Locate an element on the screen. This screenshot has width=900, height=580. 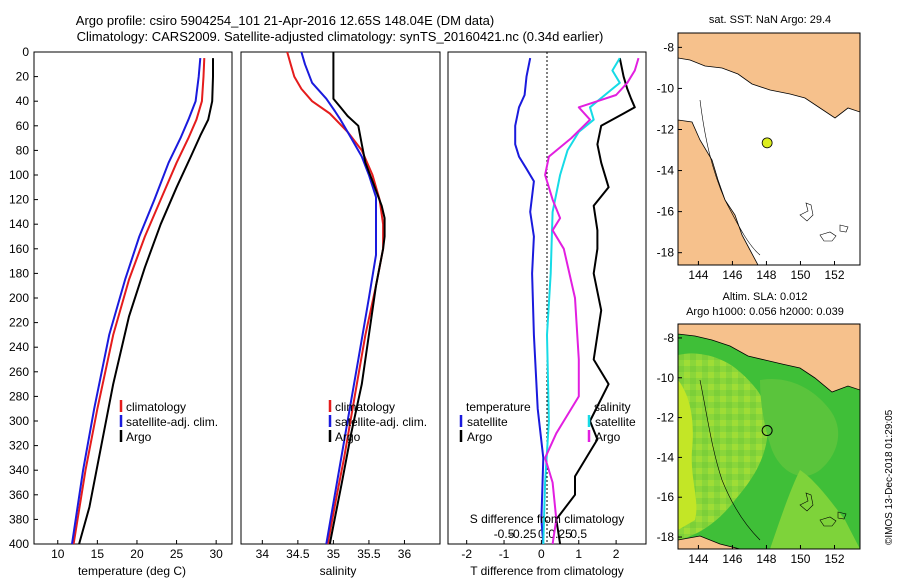
depth-tick-label: 40 is located at coordinates (23, 101).